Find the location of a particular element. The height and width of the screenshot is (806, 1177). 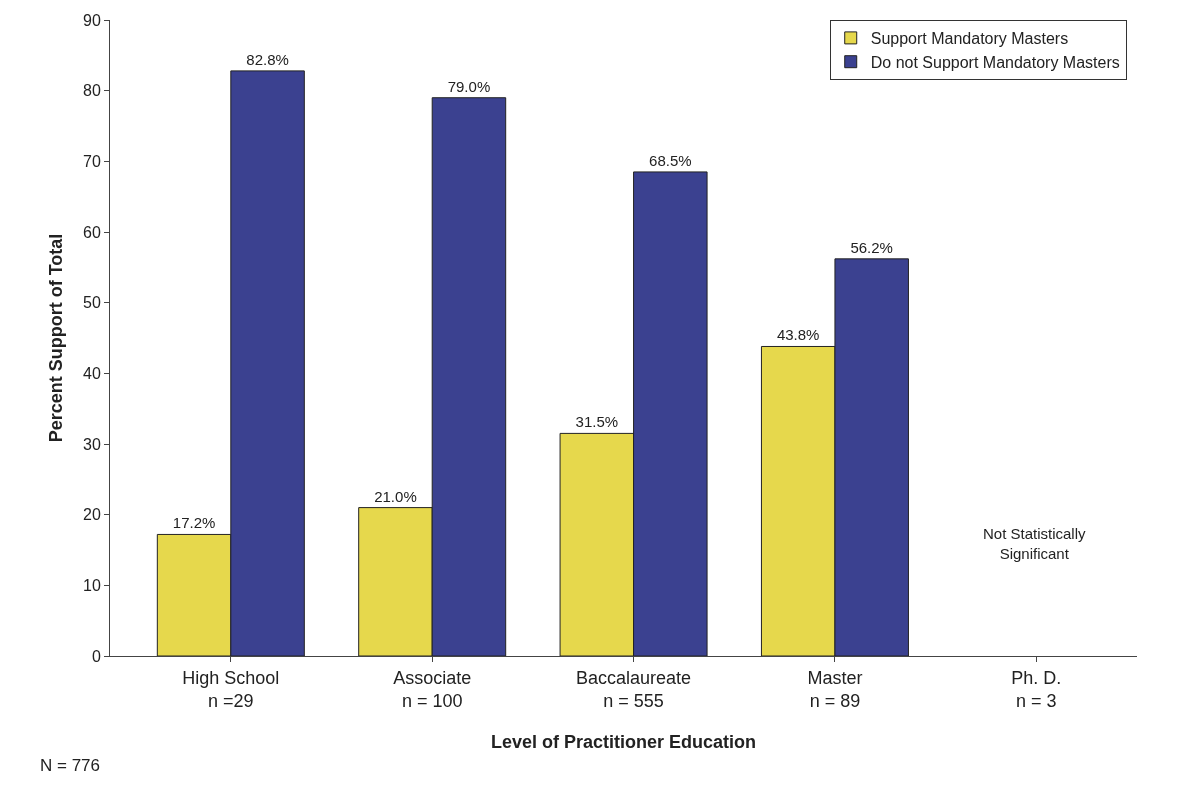

x-tick-label: Associate n = 100 is located at coordinates (432, 689).